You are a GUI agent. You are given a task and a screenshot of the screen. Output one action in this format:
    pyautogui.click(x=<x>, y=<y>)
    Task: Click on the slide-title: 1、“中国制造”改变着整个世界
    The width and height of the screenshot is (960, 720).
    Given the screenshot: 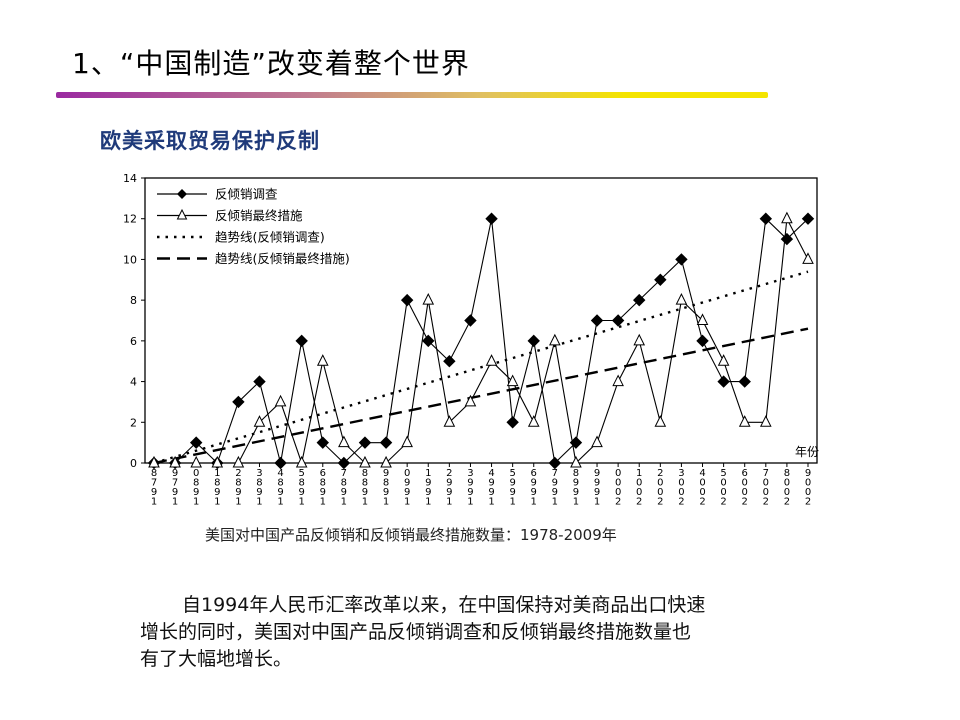 What is the action you would take?
    pyautogui.click(x=271, y=63)
    